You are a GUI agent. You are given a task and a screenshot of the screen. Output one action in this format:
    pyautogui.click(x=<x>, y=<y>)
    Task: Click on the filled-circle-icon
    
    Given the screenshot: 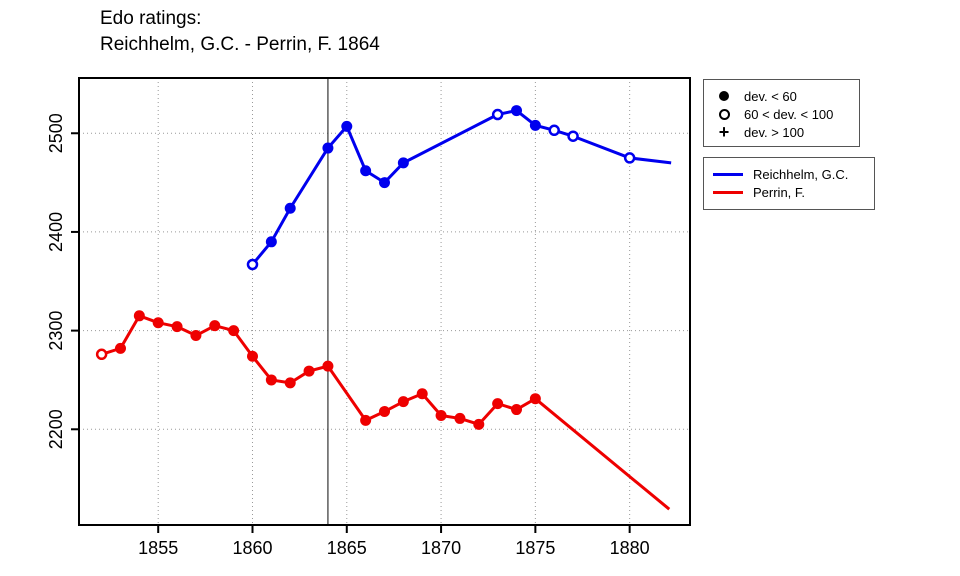 What is the action you would take?
    pyautogui.click(x=724, y=96)
    